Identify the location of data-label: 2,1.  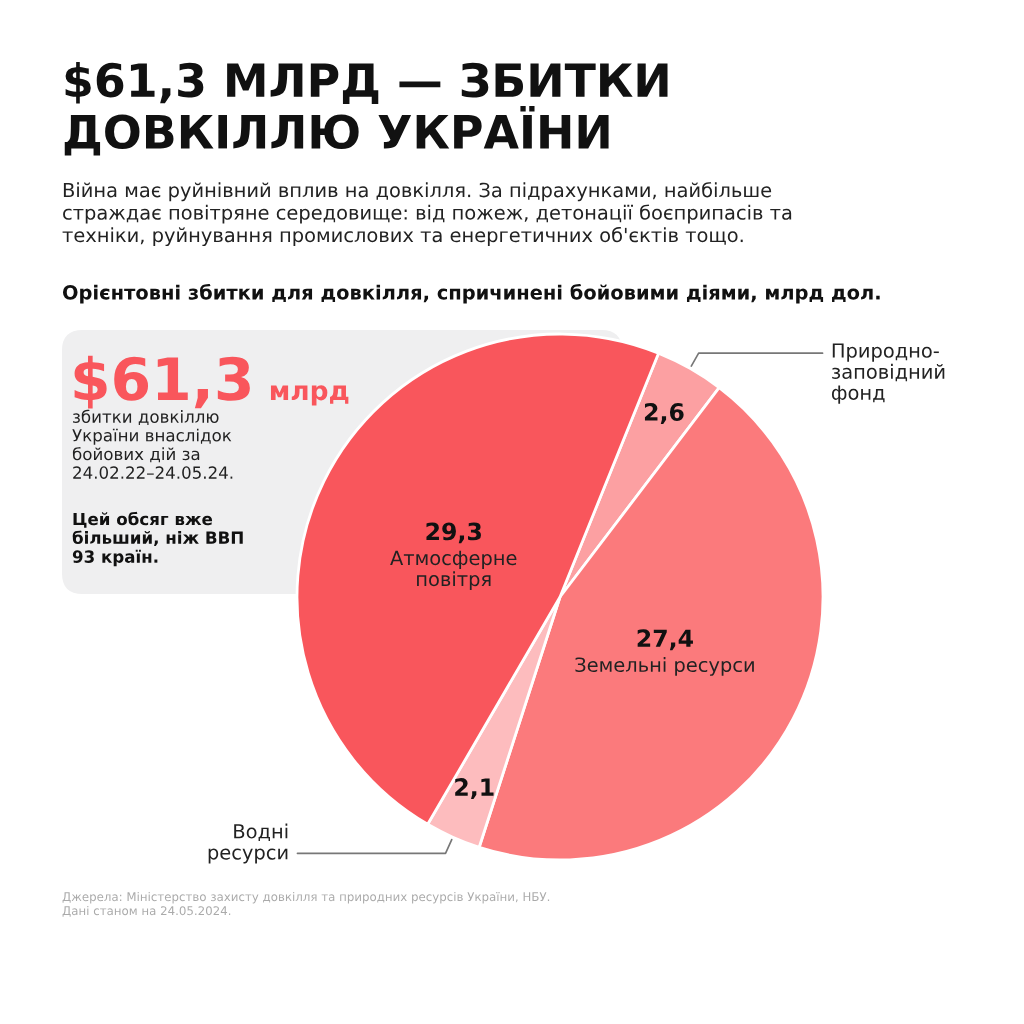
(474, 788).